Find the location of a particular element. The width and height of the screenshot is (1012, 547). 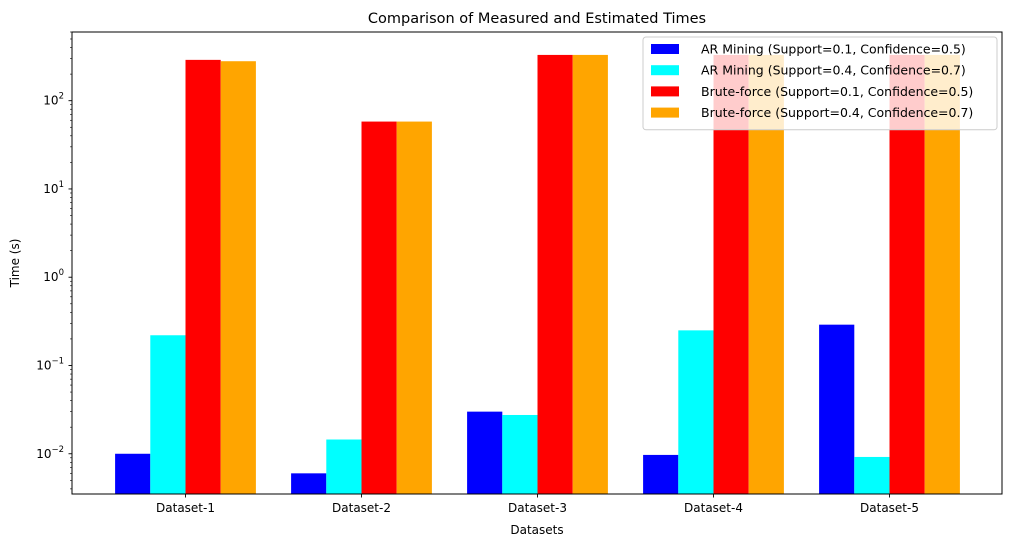

y-tick-label: 10⁻¹ is located at coordinates (50, 364).